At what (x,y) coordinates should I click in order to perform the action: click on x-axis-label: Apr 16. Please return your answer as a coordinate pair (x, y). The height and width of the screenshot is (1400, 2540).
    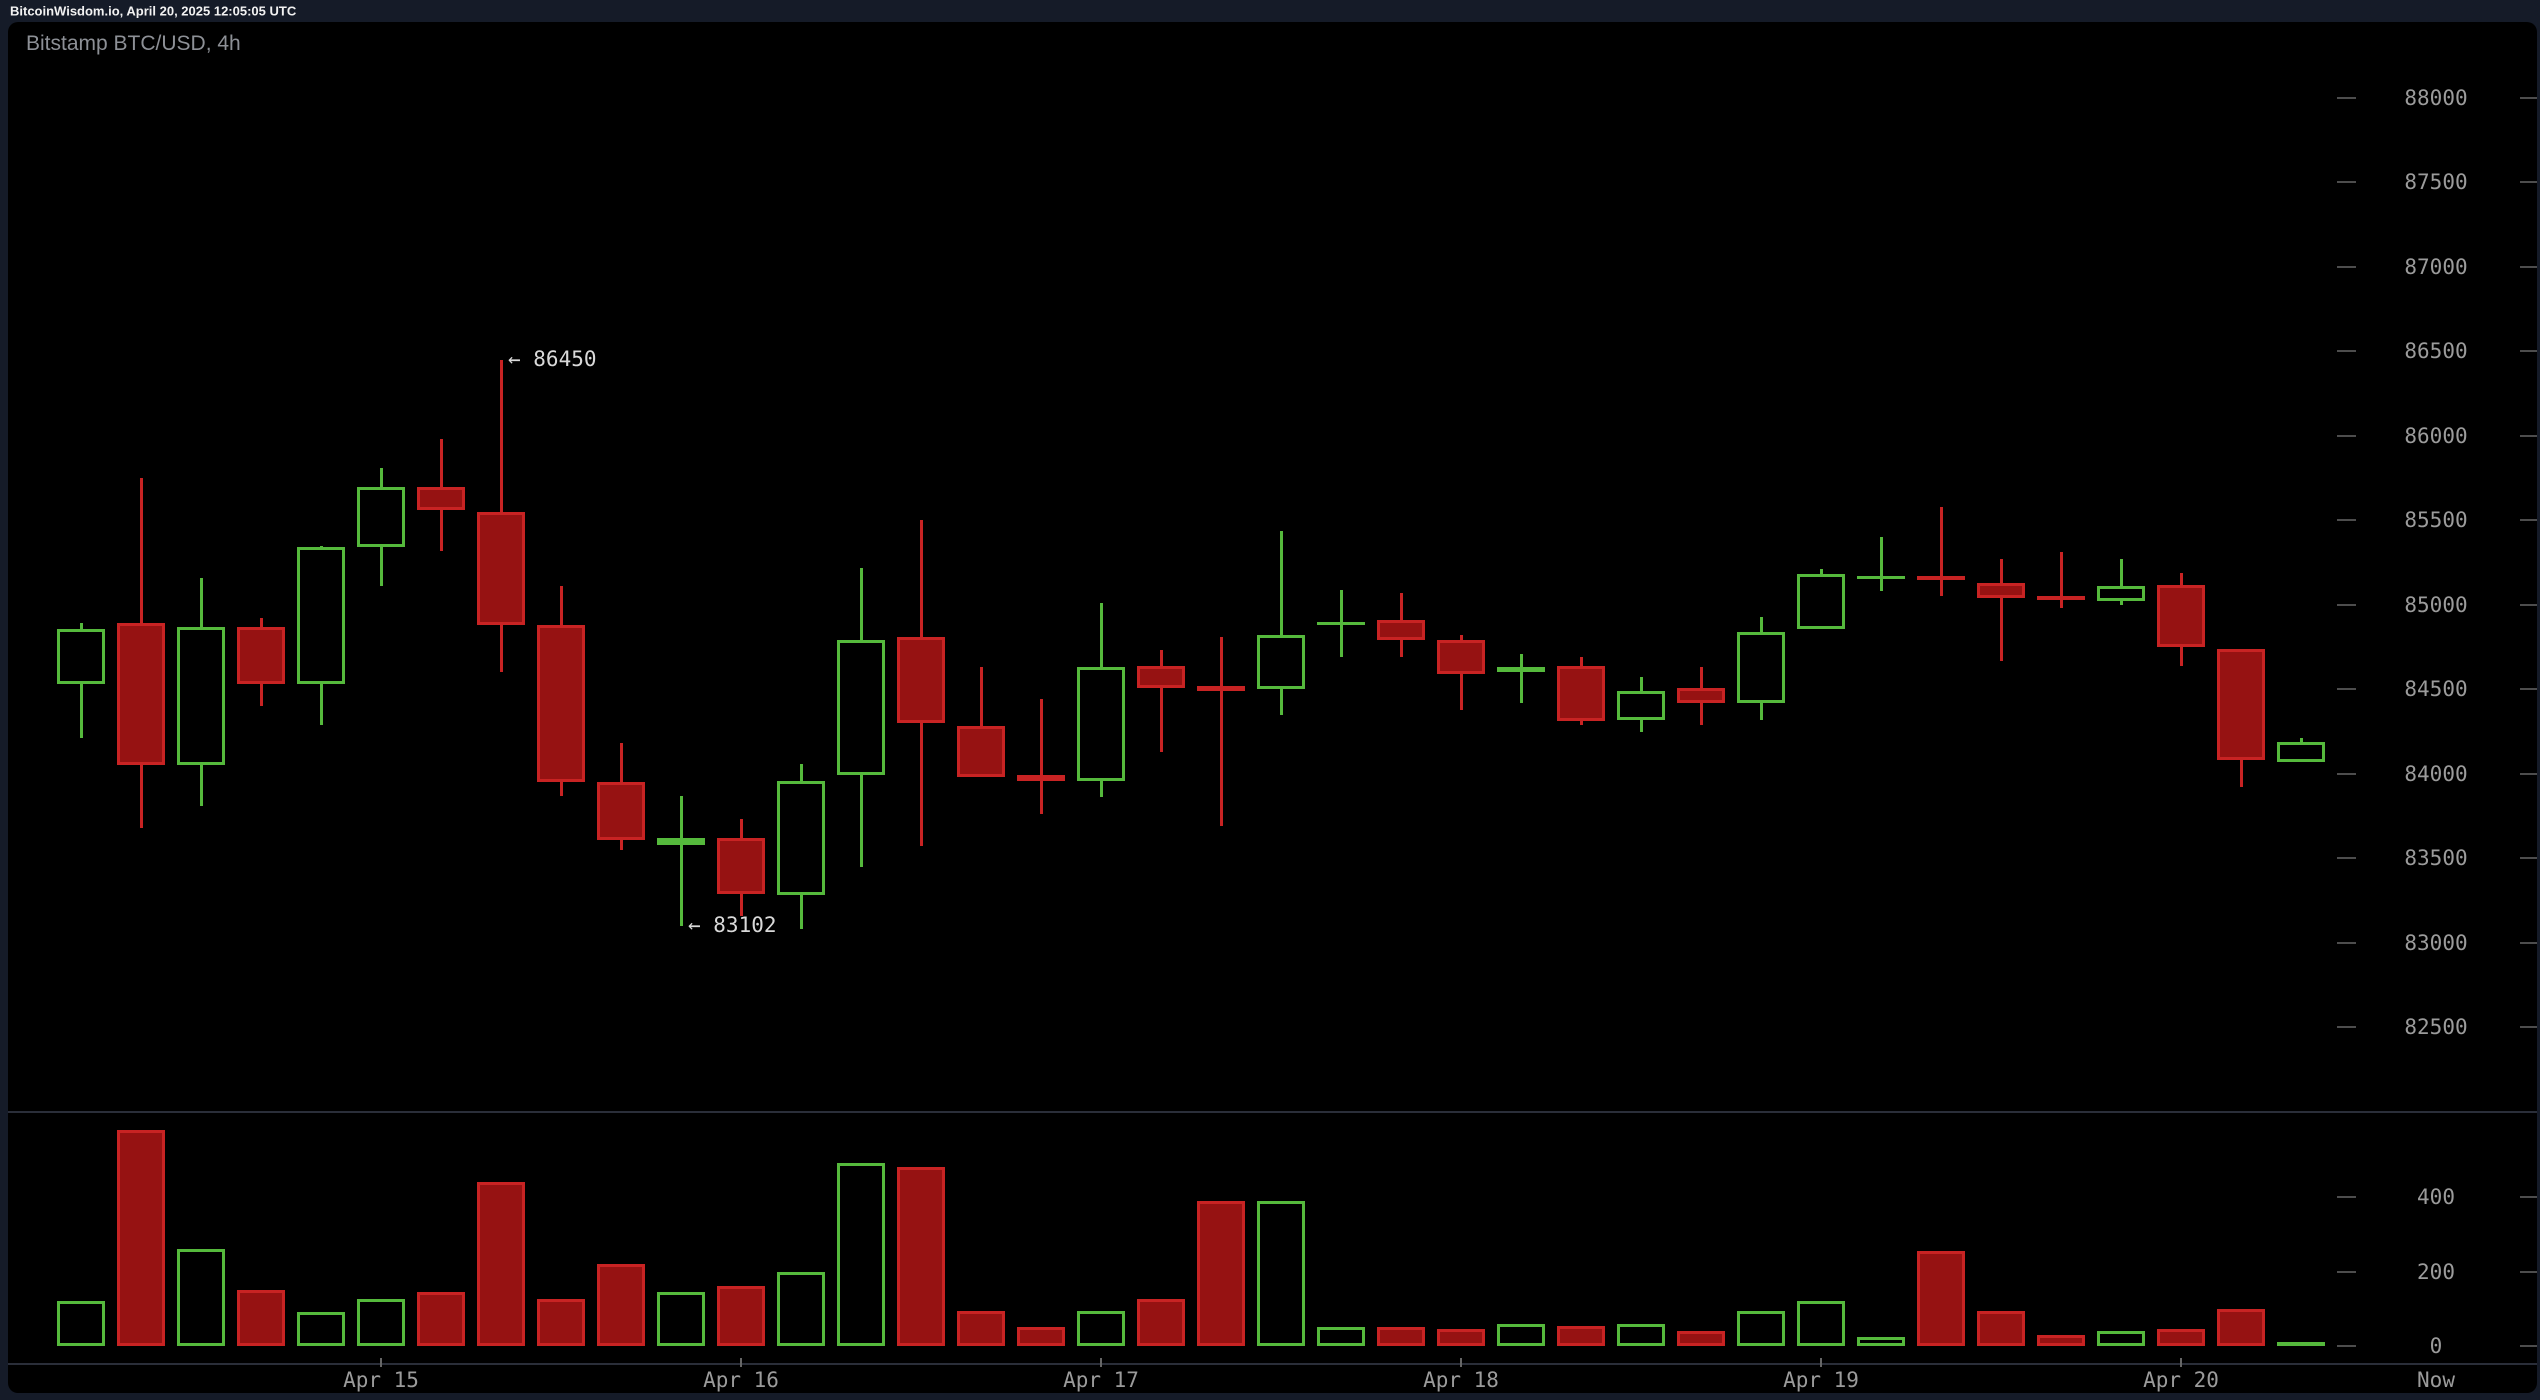
    Looking at the image, I should click on (741, 1380).